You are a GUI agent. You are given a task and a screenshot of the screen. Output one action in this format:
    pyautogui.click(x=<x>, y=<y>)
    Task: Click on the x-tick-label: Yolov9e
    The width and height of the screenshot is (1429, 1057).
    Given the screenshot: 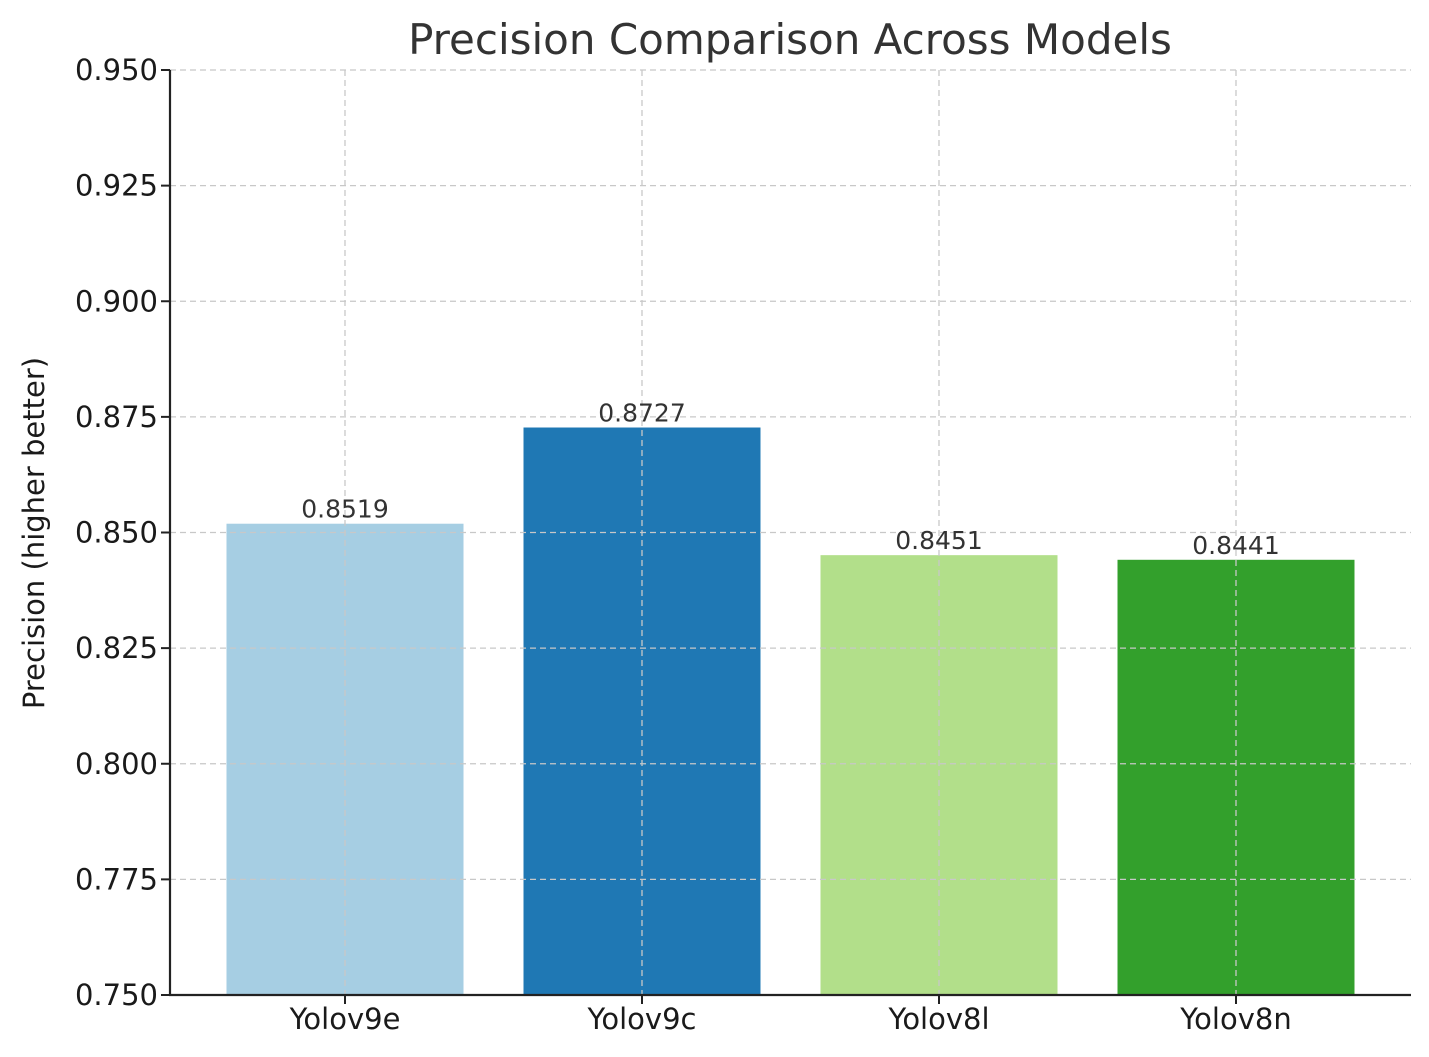 What is the action you would take?
    pyautogui.click(x=345, y=1019)
    